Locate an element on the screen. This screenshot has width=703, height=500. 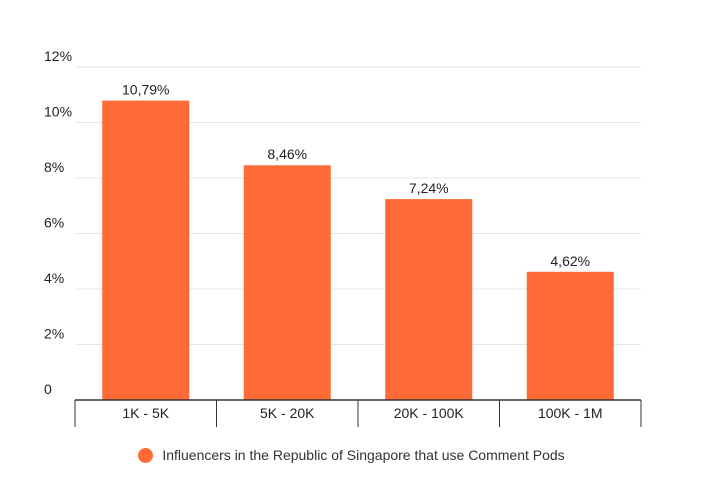
y-tick-label: 4% is located at coordinates (54, 278).